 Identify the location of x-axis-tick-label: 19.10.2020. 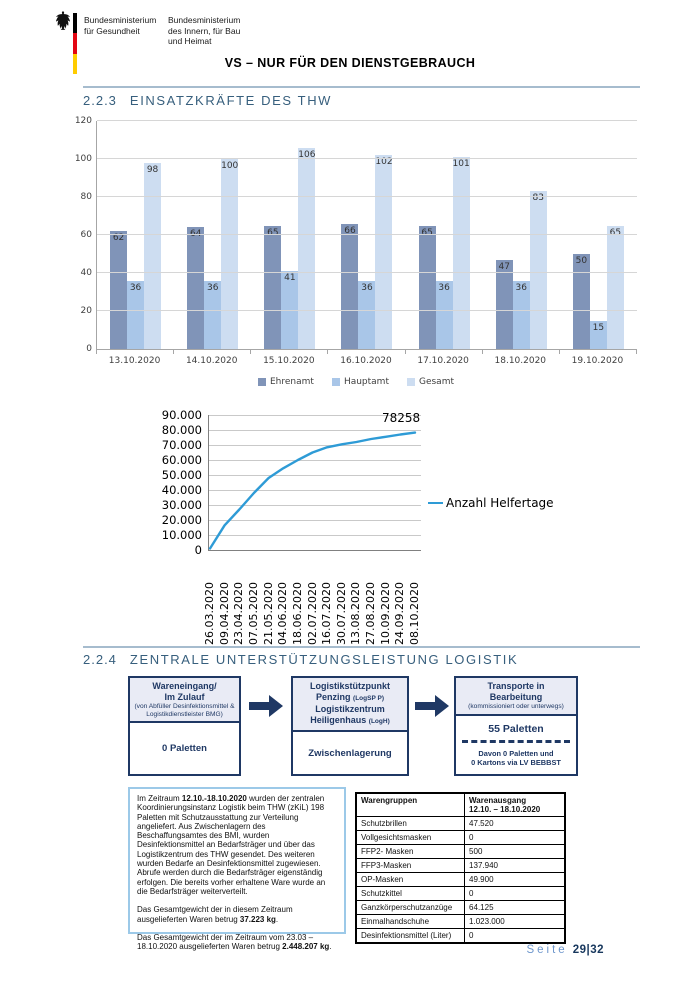
(597, 361).